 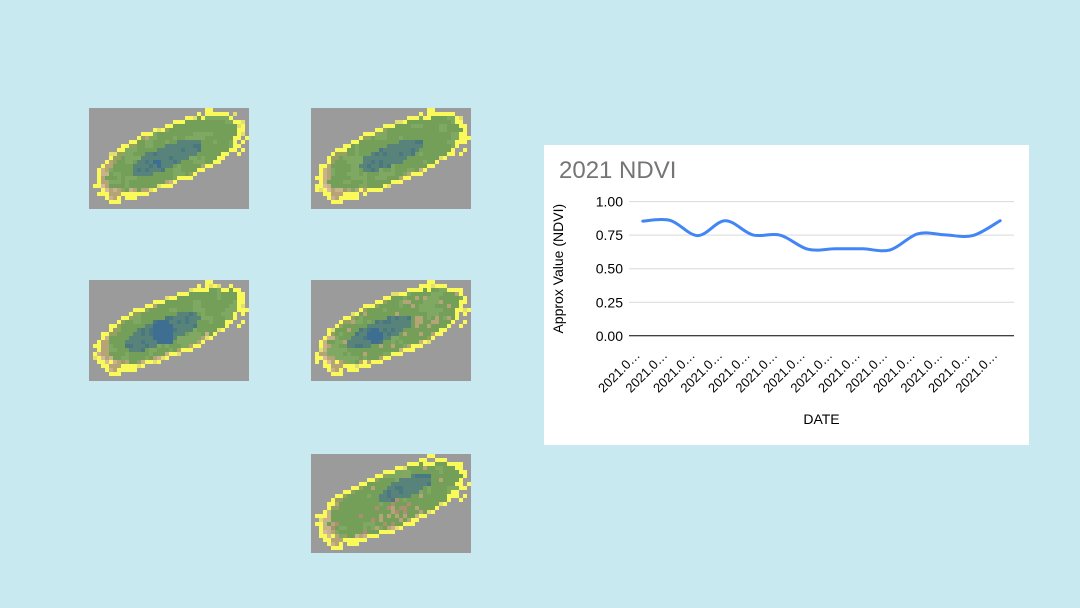 What do you see at coordinates (558, 269) in the screenshot?
I see `svg-text: Approx Value (NDVI)` at bounding box center [558, 269].